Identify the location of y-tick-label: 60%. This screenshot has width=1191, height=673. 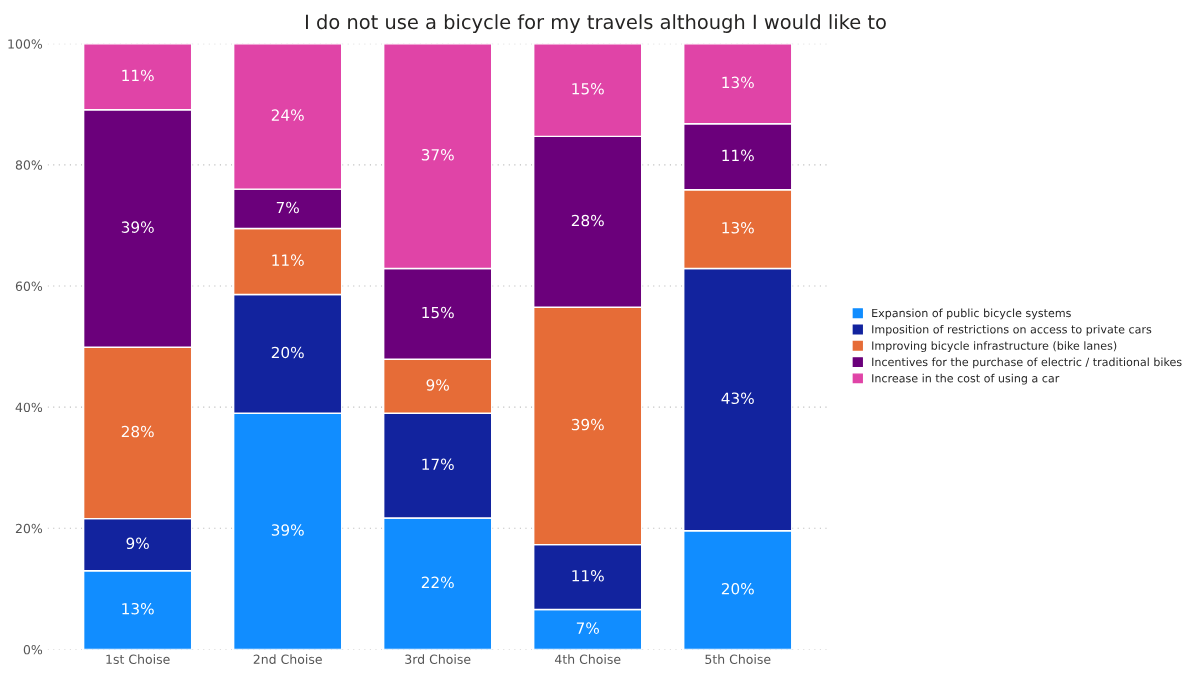
(29, 286).